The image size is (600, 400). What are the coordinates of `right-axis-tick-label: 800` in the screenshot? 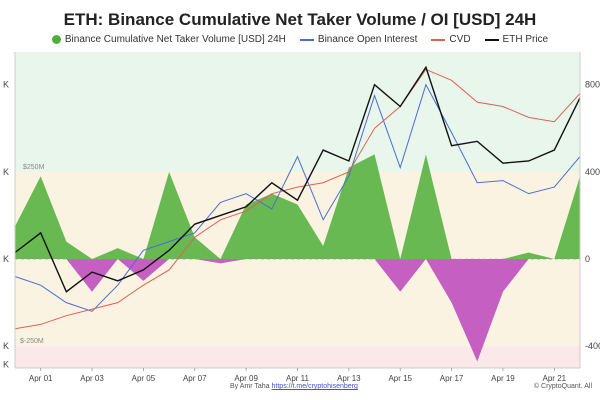 It's located at (592, 85).